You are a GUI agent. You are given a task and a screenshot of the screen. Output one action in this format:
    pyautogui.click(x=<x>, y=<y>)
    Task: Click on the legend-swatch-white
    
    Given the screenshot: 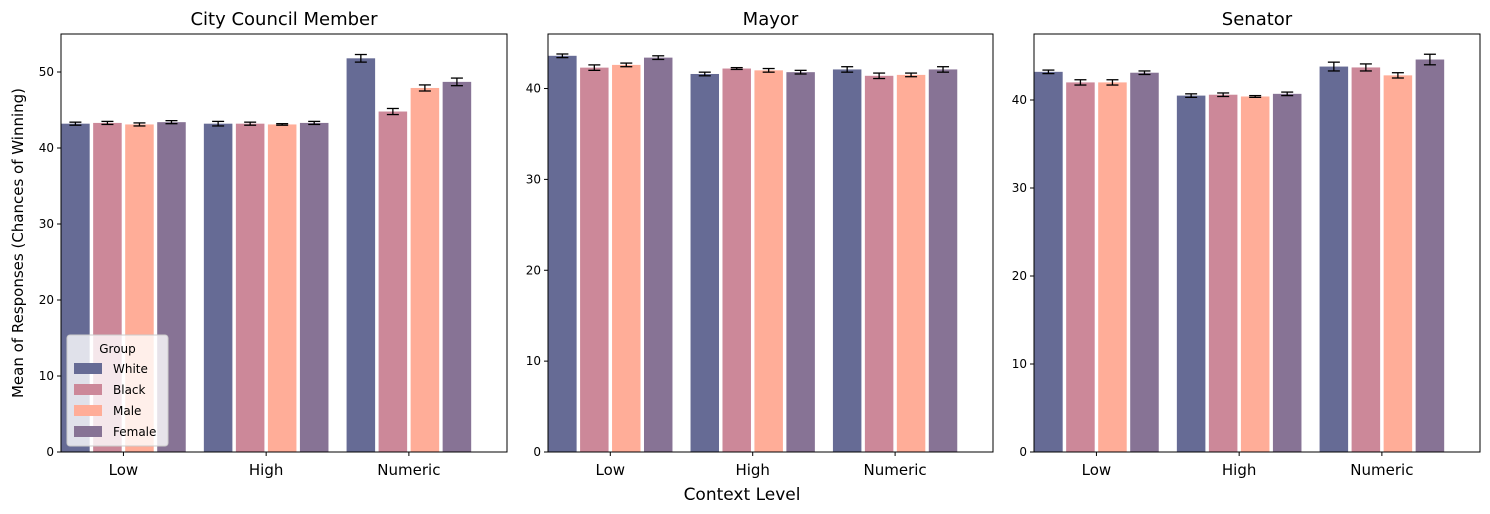 What is the action you would take?
    pyautogui.click(x=88, y=368)
    